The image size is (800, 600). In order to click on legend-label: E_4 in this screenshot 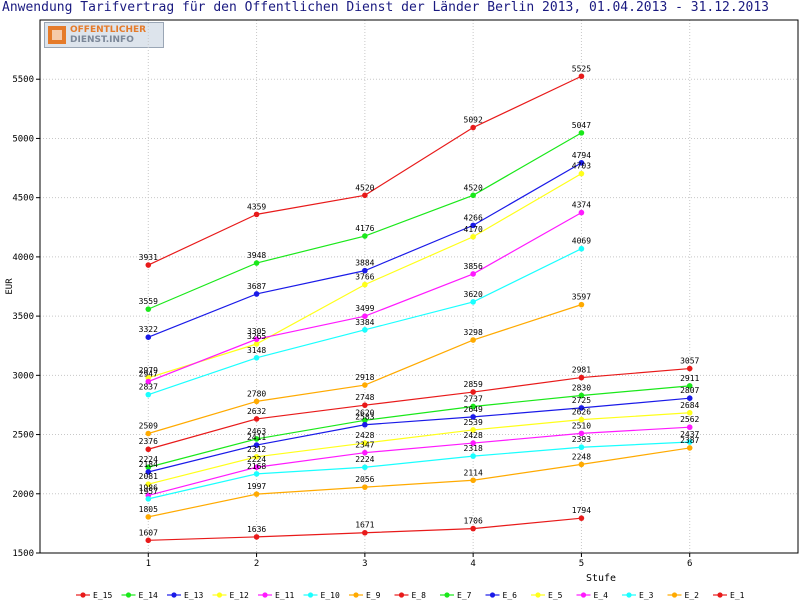, I will do `click(601, 595)`.